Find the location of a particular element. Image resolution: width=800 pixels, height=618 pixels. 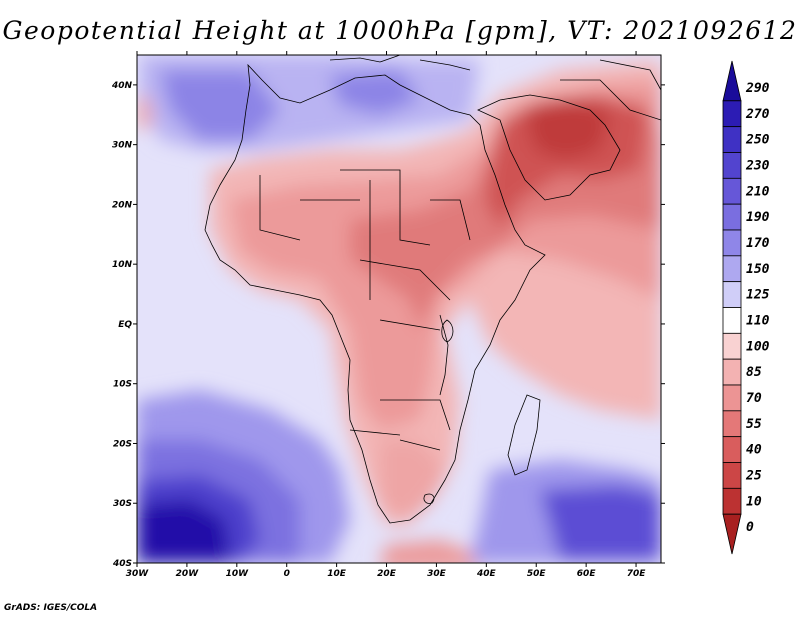

lon-tick-label: 20E is located at coordinates (387, 574).